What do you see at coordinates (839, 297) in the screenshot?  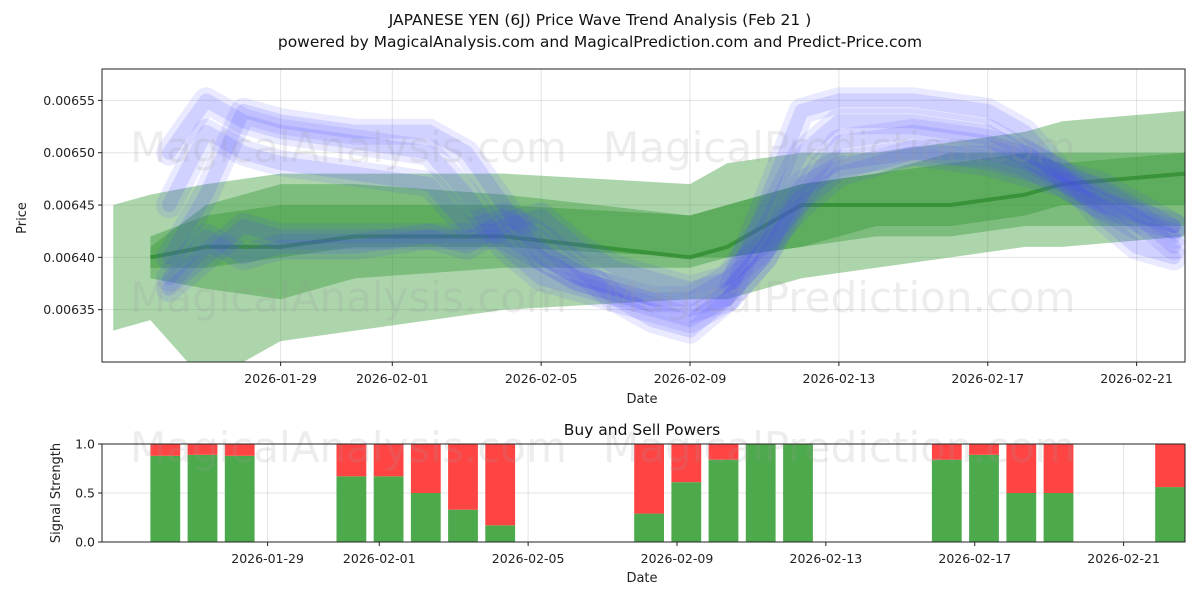 I see `watermark-4: MagicalPrediction.com` at bounding box center [839, 297].